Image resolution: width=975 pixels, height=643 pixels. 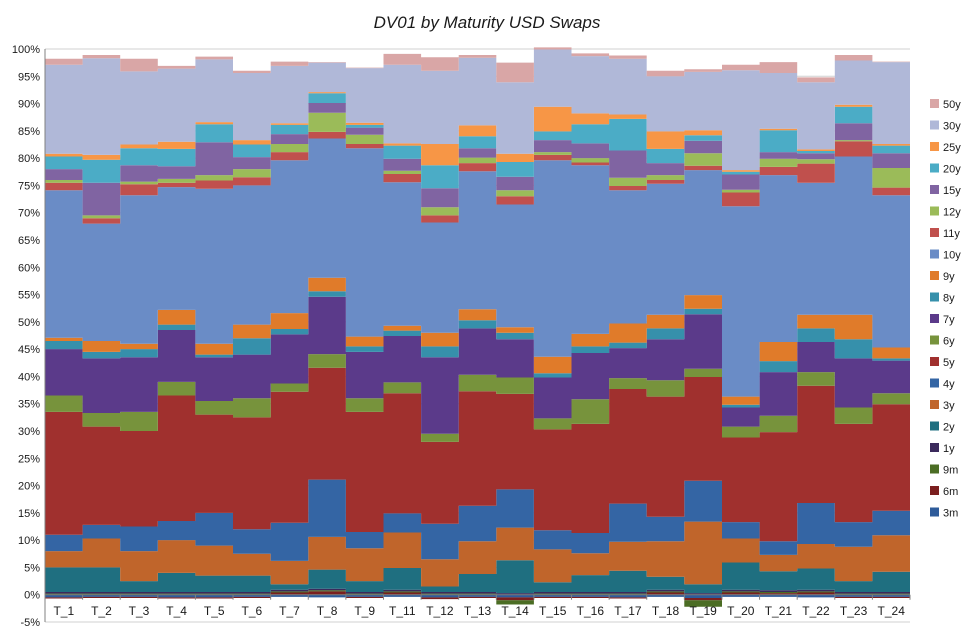 I want to click on x-tick-label: T_8, so click(x=327, y=611).